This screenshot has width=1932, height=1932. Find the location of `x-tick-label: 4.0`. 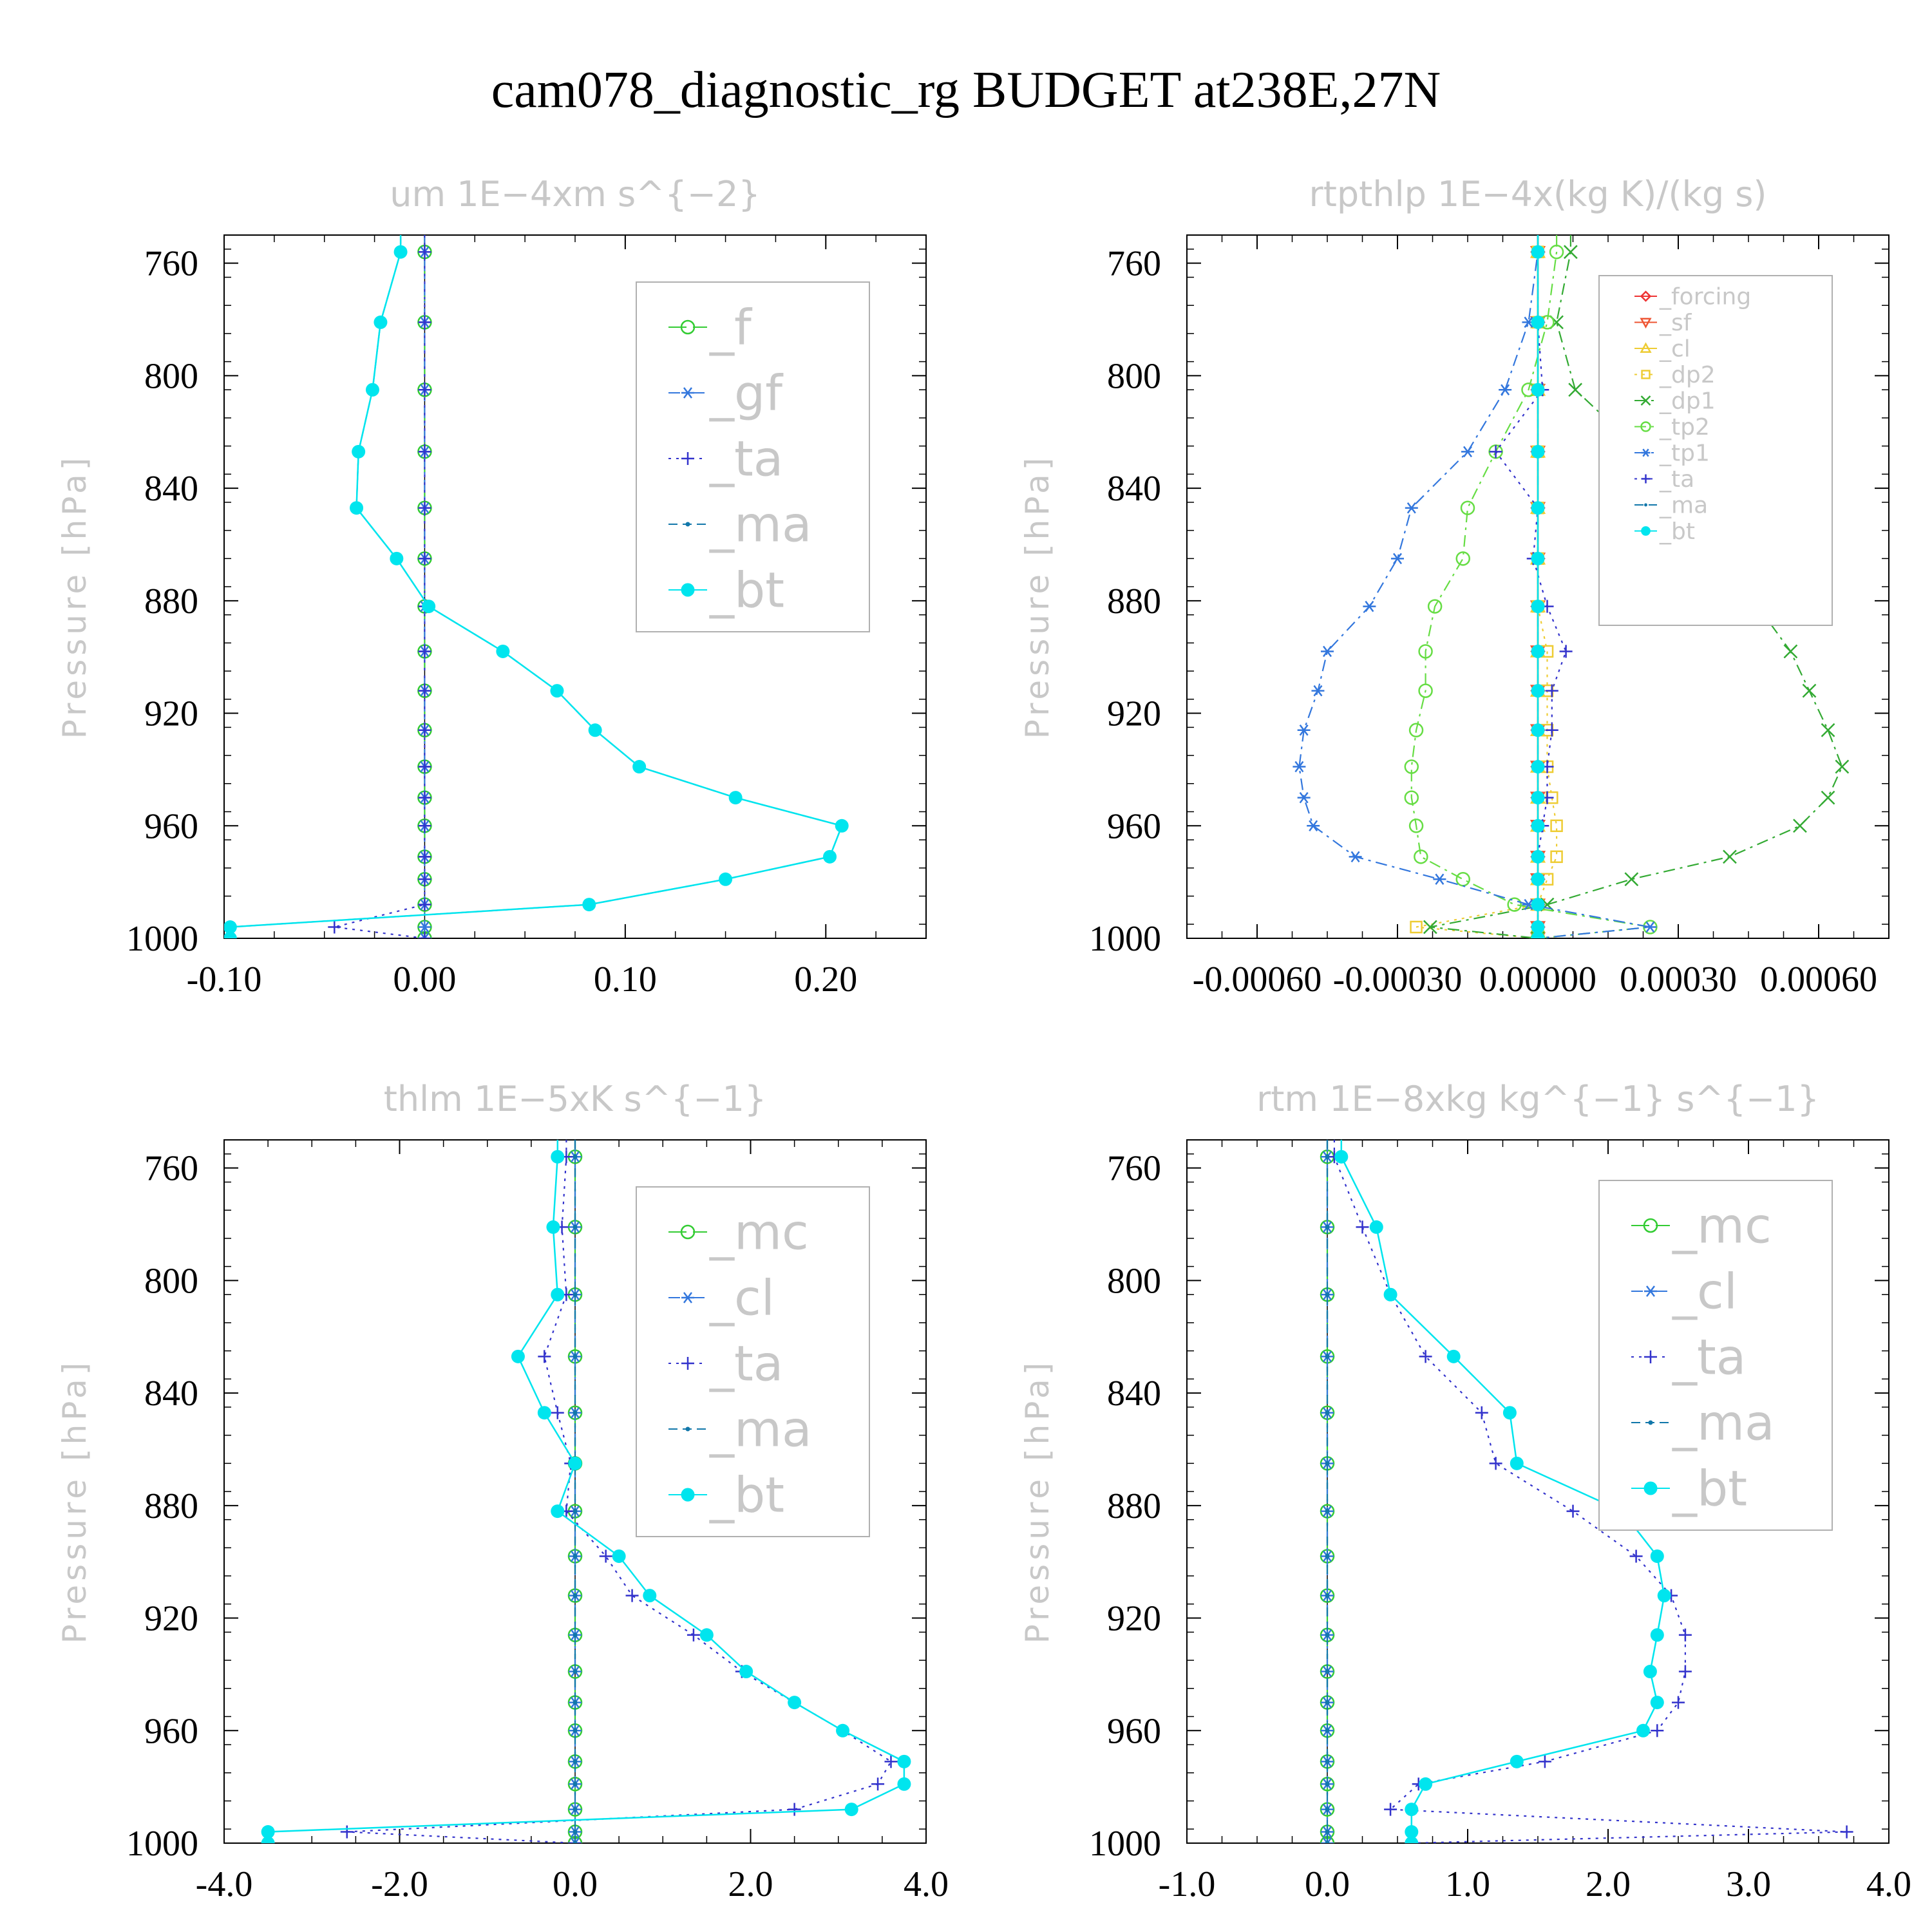

x-tick-label: 4.0 is located at coordinates (1888, 1884).